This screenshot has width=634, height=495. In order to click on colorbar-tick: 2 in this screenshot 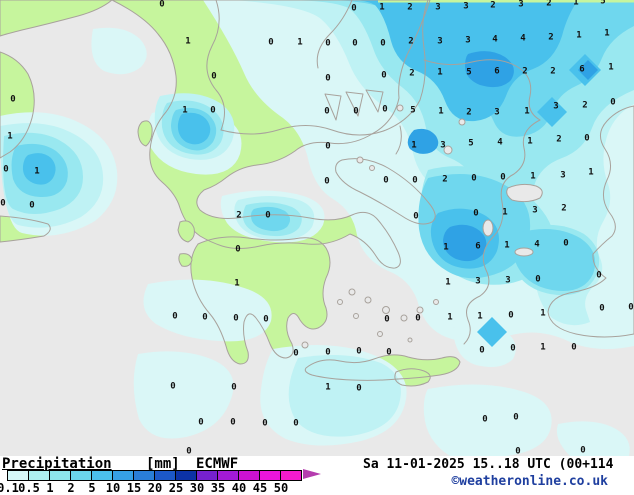, I will do `click(71, 488)`.